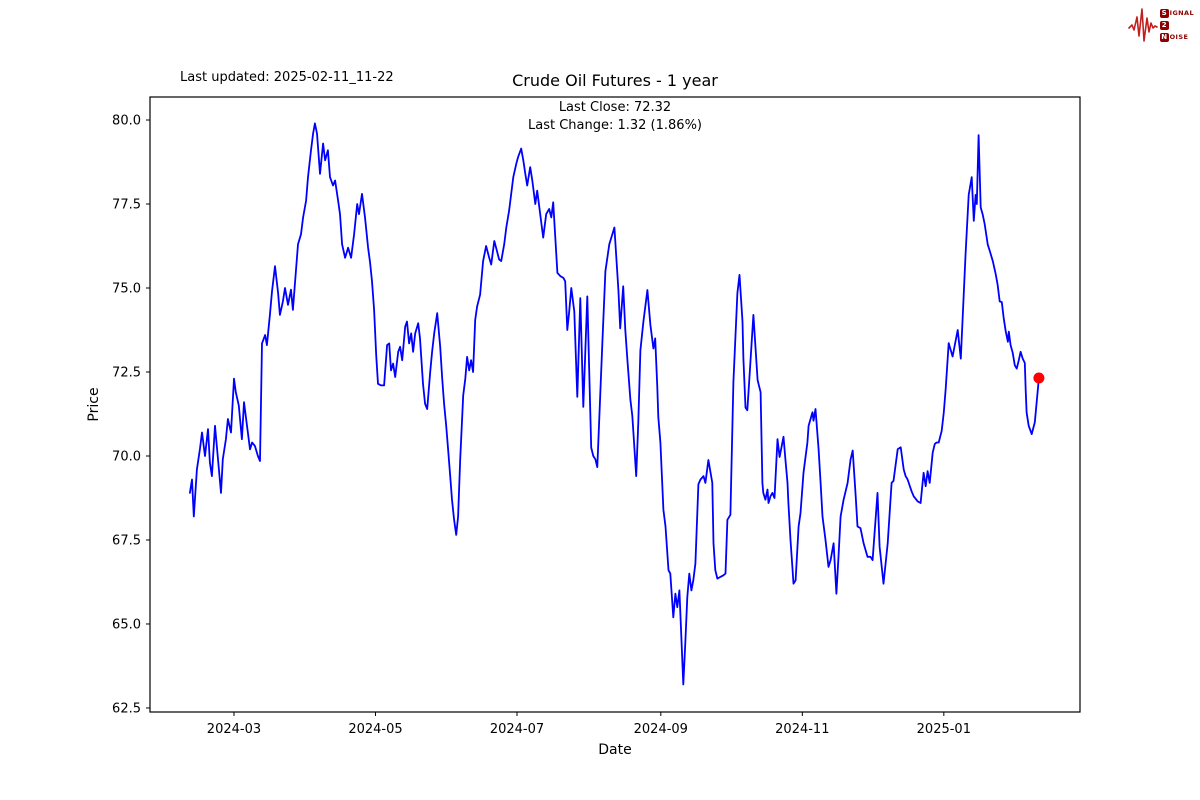  I want to click on y-tick-label: 80.0, so click(126, 121).